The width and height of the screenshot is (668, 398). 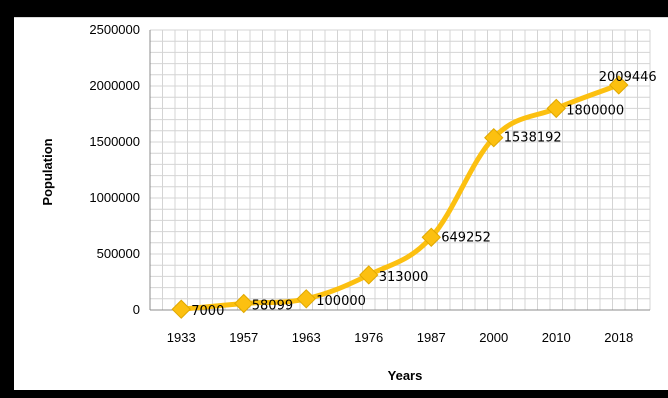 I want to click on y-tick-label: 500000, so click(x=118, y=253).